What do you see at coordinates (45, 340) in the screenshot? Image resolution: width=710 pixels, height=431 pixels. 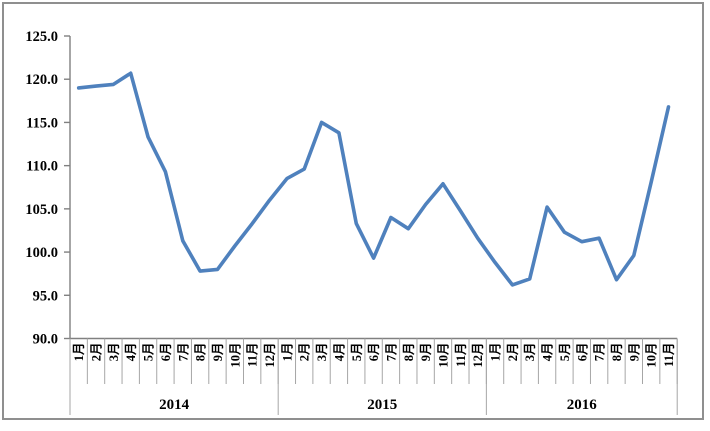 I see `y-tick-label: 90.0` at bounding box center [45, 340].